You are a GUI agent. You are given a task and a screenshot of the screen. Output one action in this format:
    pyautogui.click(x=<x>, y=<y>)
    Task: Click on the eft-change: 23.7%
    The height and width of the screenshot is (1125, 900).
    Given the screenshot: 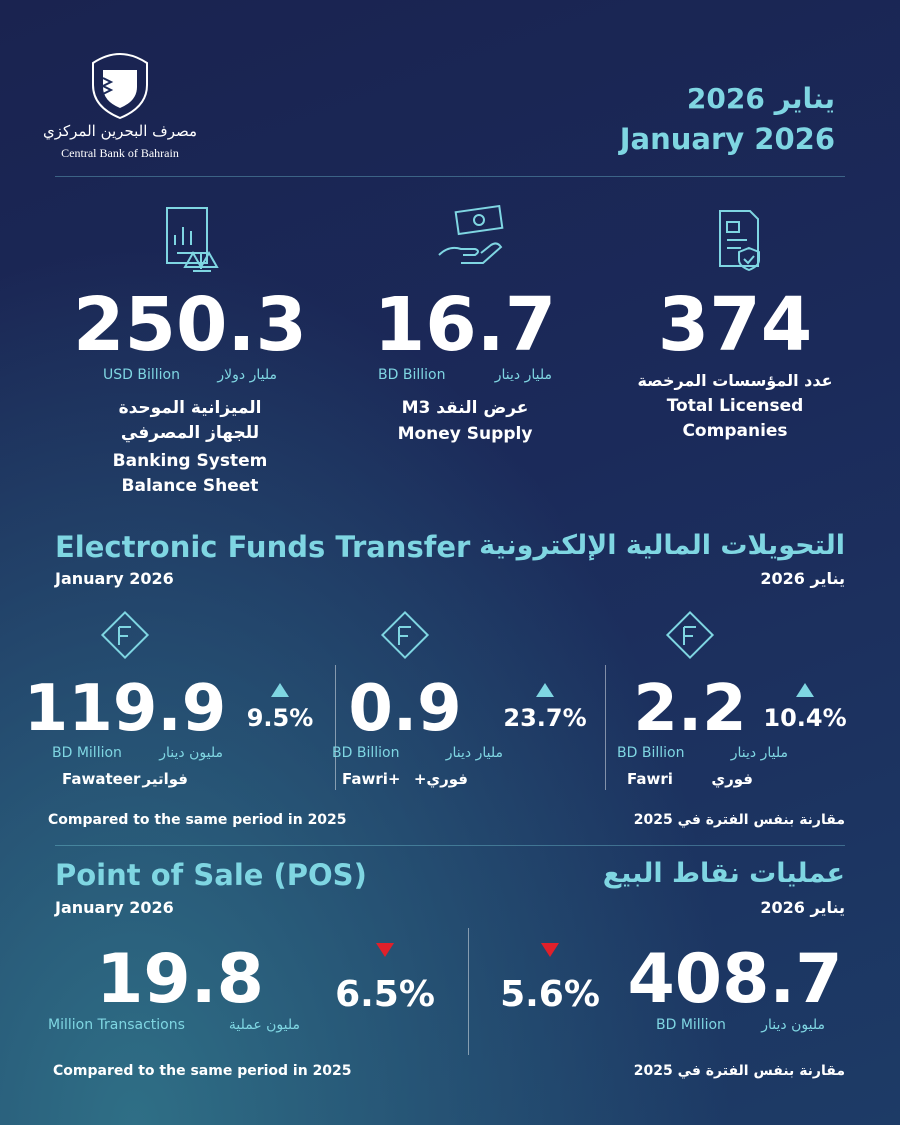 What is the action you would take?
    pyautogui.click(x=545, y=718)
    